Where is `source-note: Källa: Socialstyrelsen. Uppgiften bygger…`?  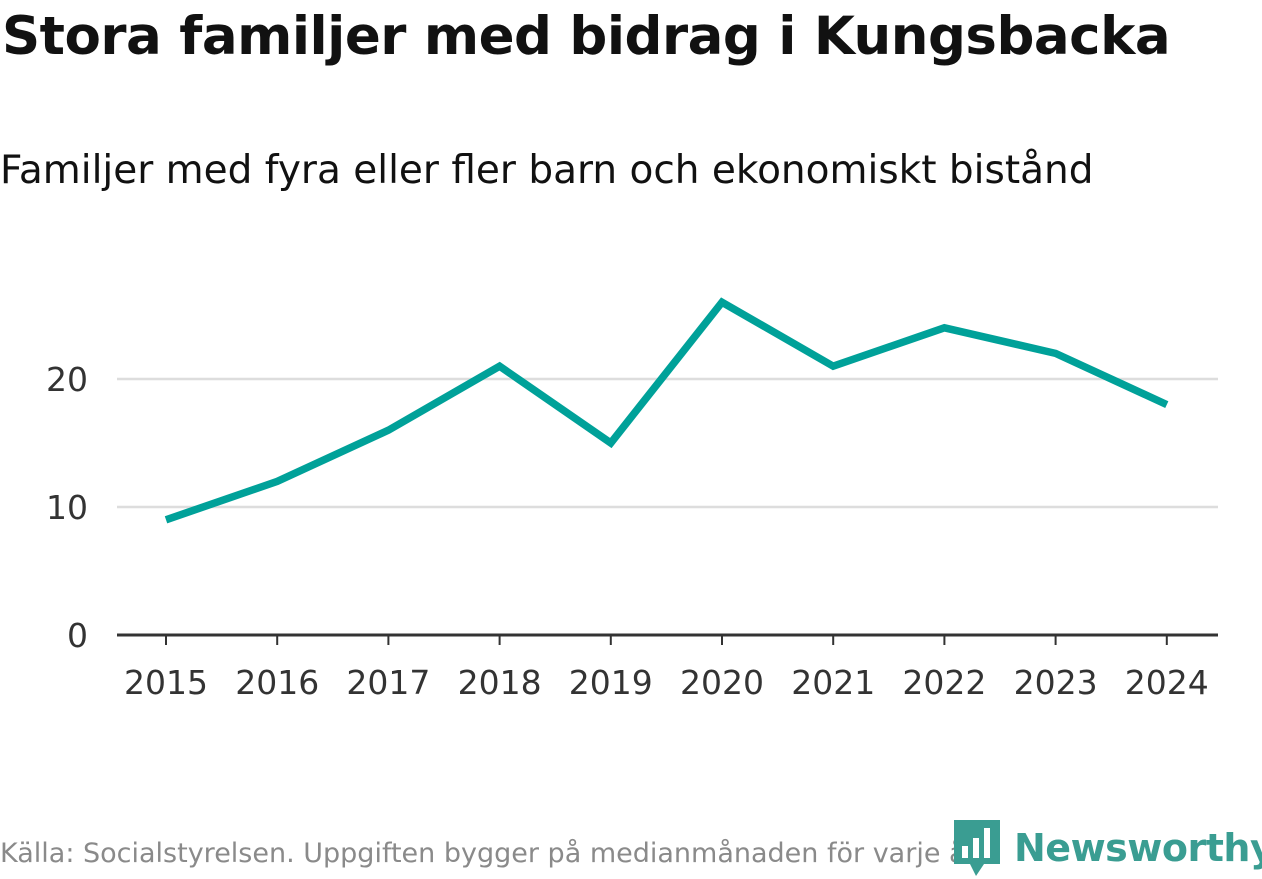 source-note: Källa: Socialstyrelsen. Uppgiften bygger… is located at coordinates (488, 853).